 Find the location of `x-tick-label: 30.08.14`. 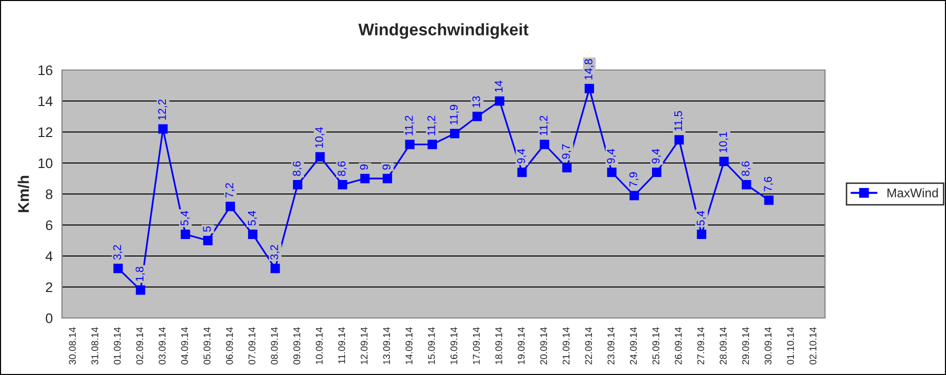

x-tick-label: 30.08.14 is located at coordinates (72, 345).